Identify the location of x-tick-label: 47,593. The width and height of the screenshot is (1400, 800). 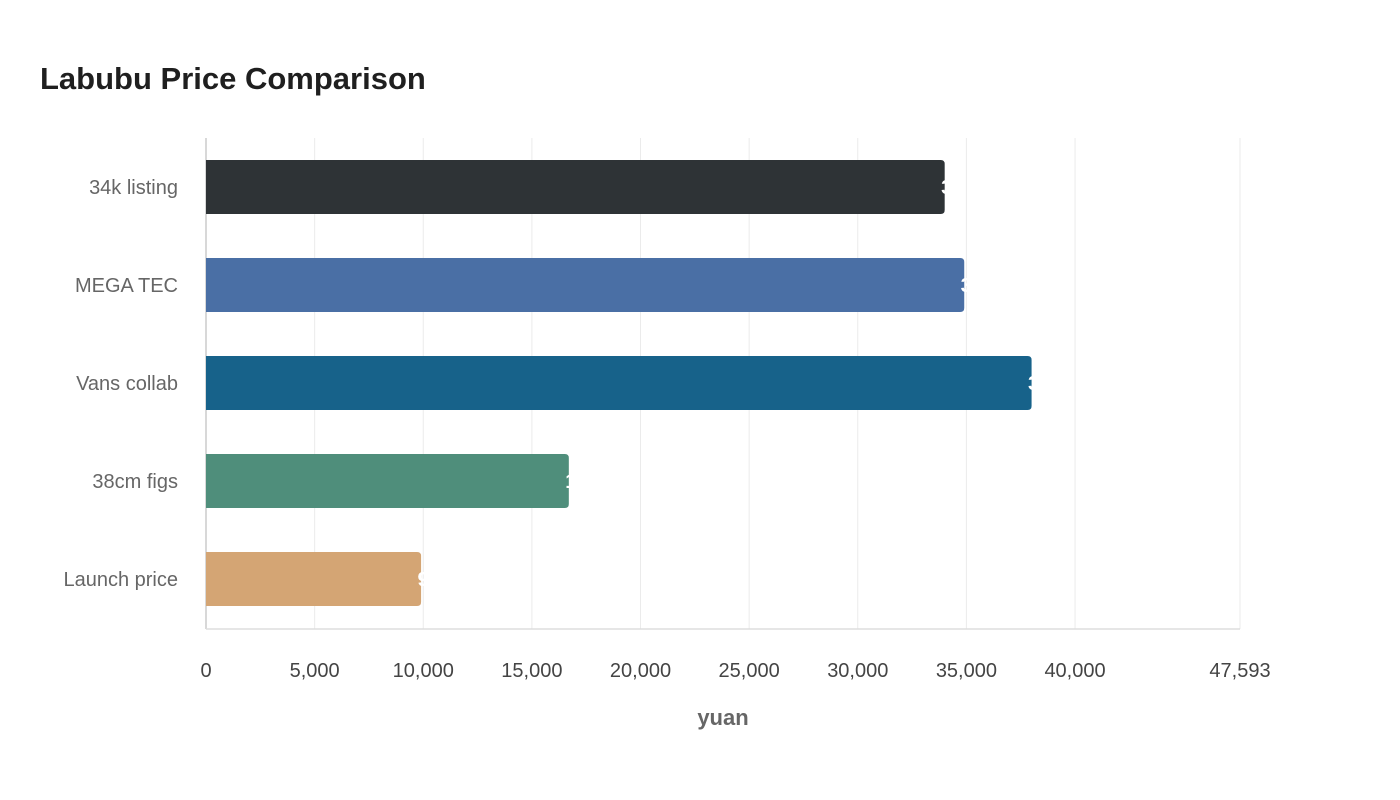
(1239, 671).